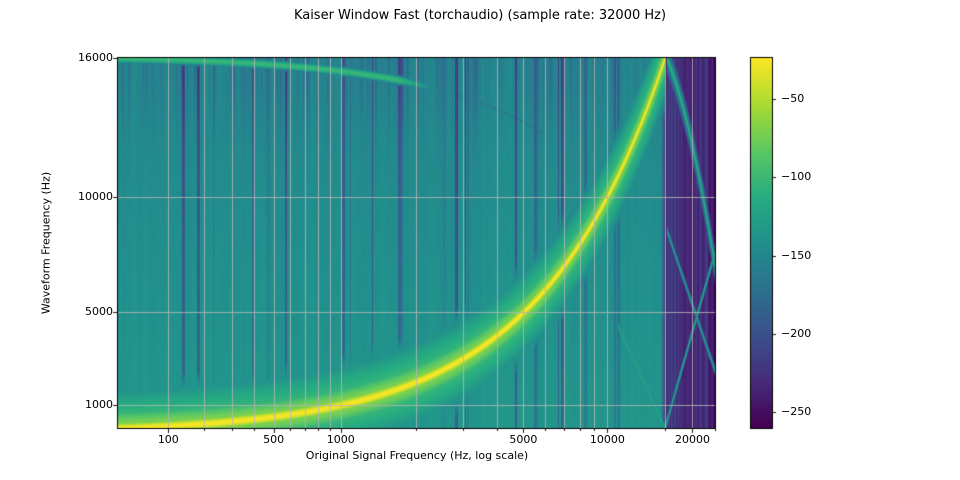 The height and width of the screenshot is (480, 960). What do you see at coordinates (95, 196) in the screenshot?
I see `y-tick-label: 10000` at bounding box center [95, 196].